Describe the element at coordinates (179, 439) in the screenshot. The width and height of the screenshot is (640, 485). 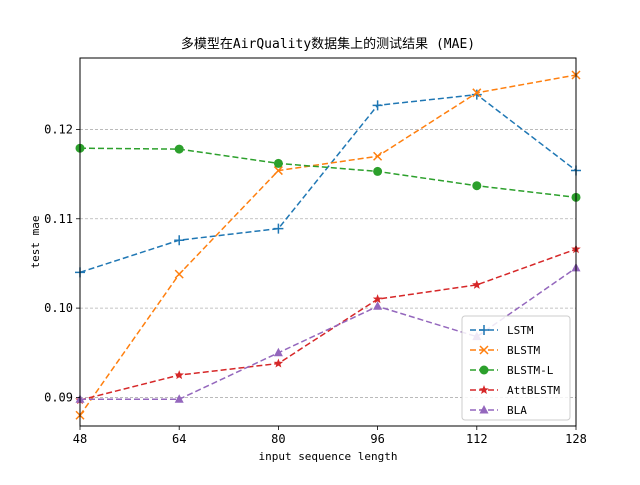
I see `x-tick-label: 64` at that location.